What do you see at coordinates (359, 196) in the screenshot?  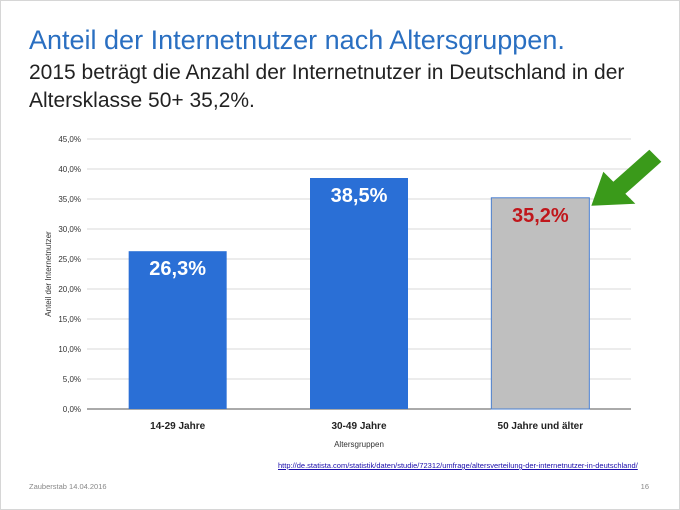 I see `bar-value-label: 38,5%` at bounding box center [359, 196].